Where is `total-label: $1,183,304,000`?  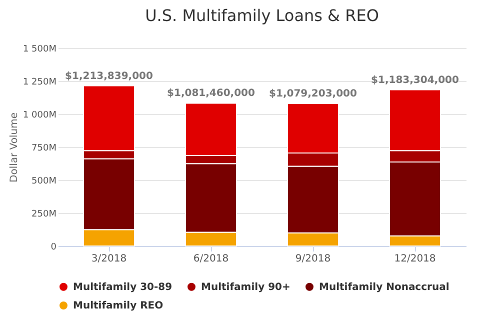
total-label: $1,183,304,000 is located at coordinates (415, 80).